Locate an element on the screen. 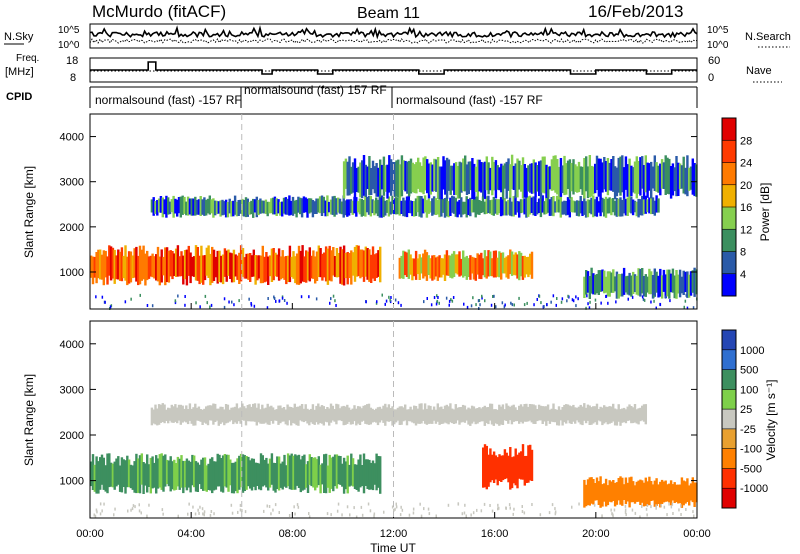 The width and height of the screenshot is (800, 554). noise-right-tick-top: 10^5 is located at coordinates (718, 30).